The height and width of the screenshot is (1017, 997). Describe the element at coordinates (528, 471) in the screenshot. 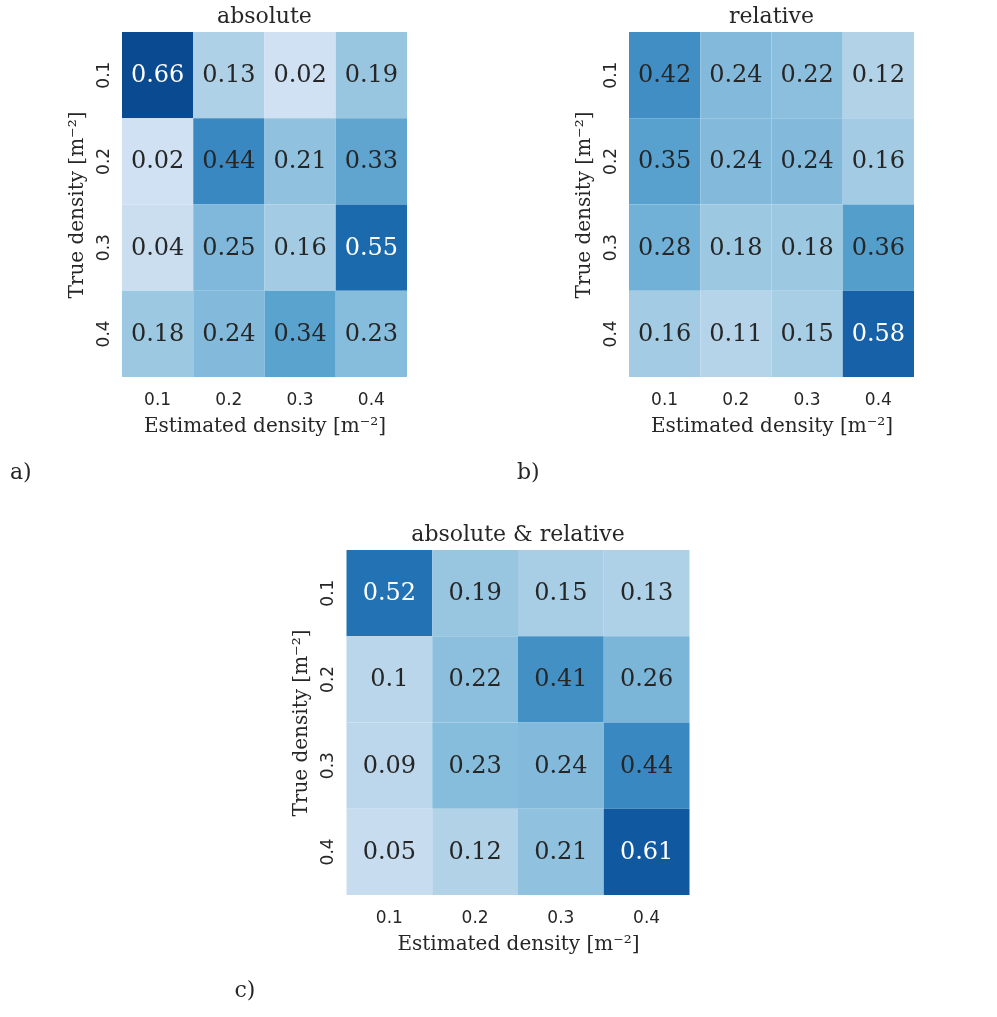

I see `text: b)` at that location.